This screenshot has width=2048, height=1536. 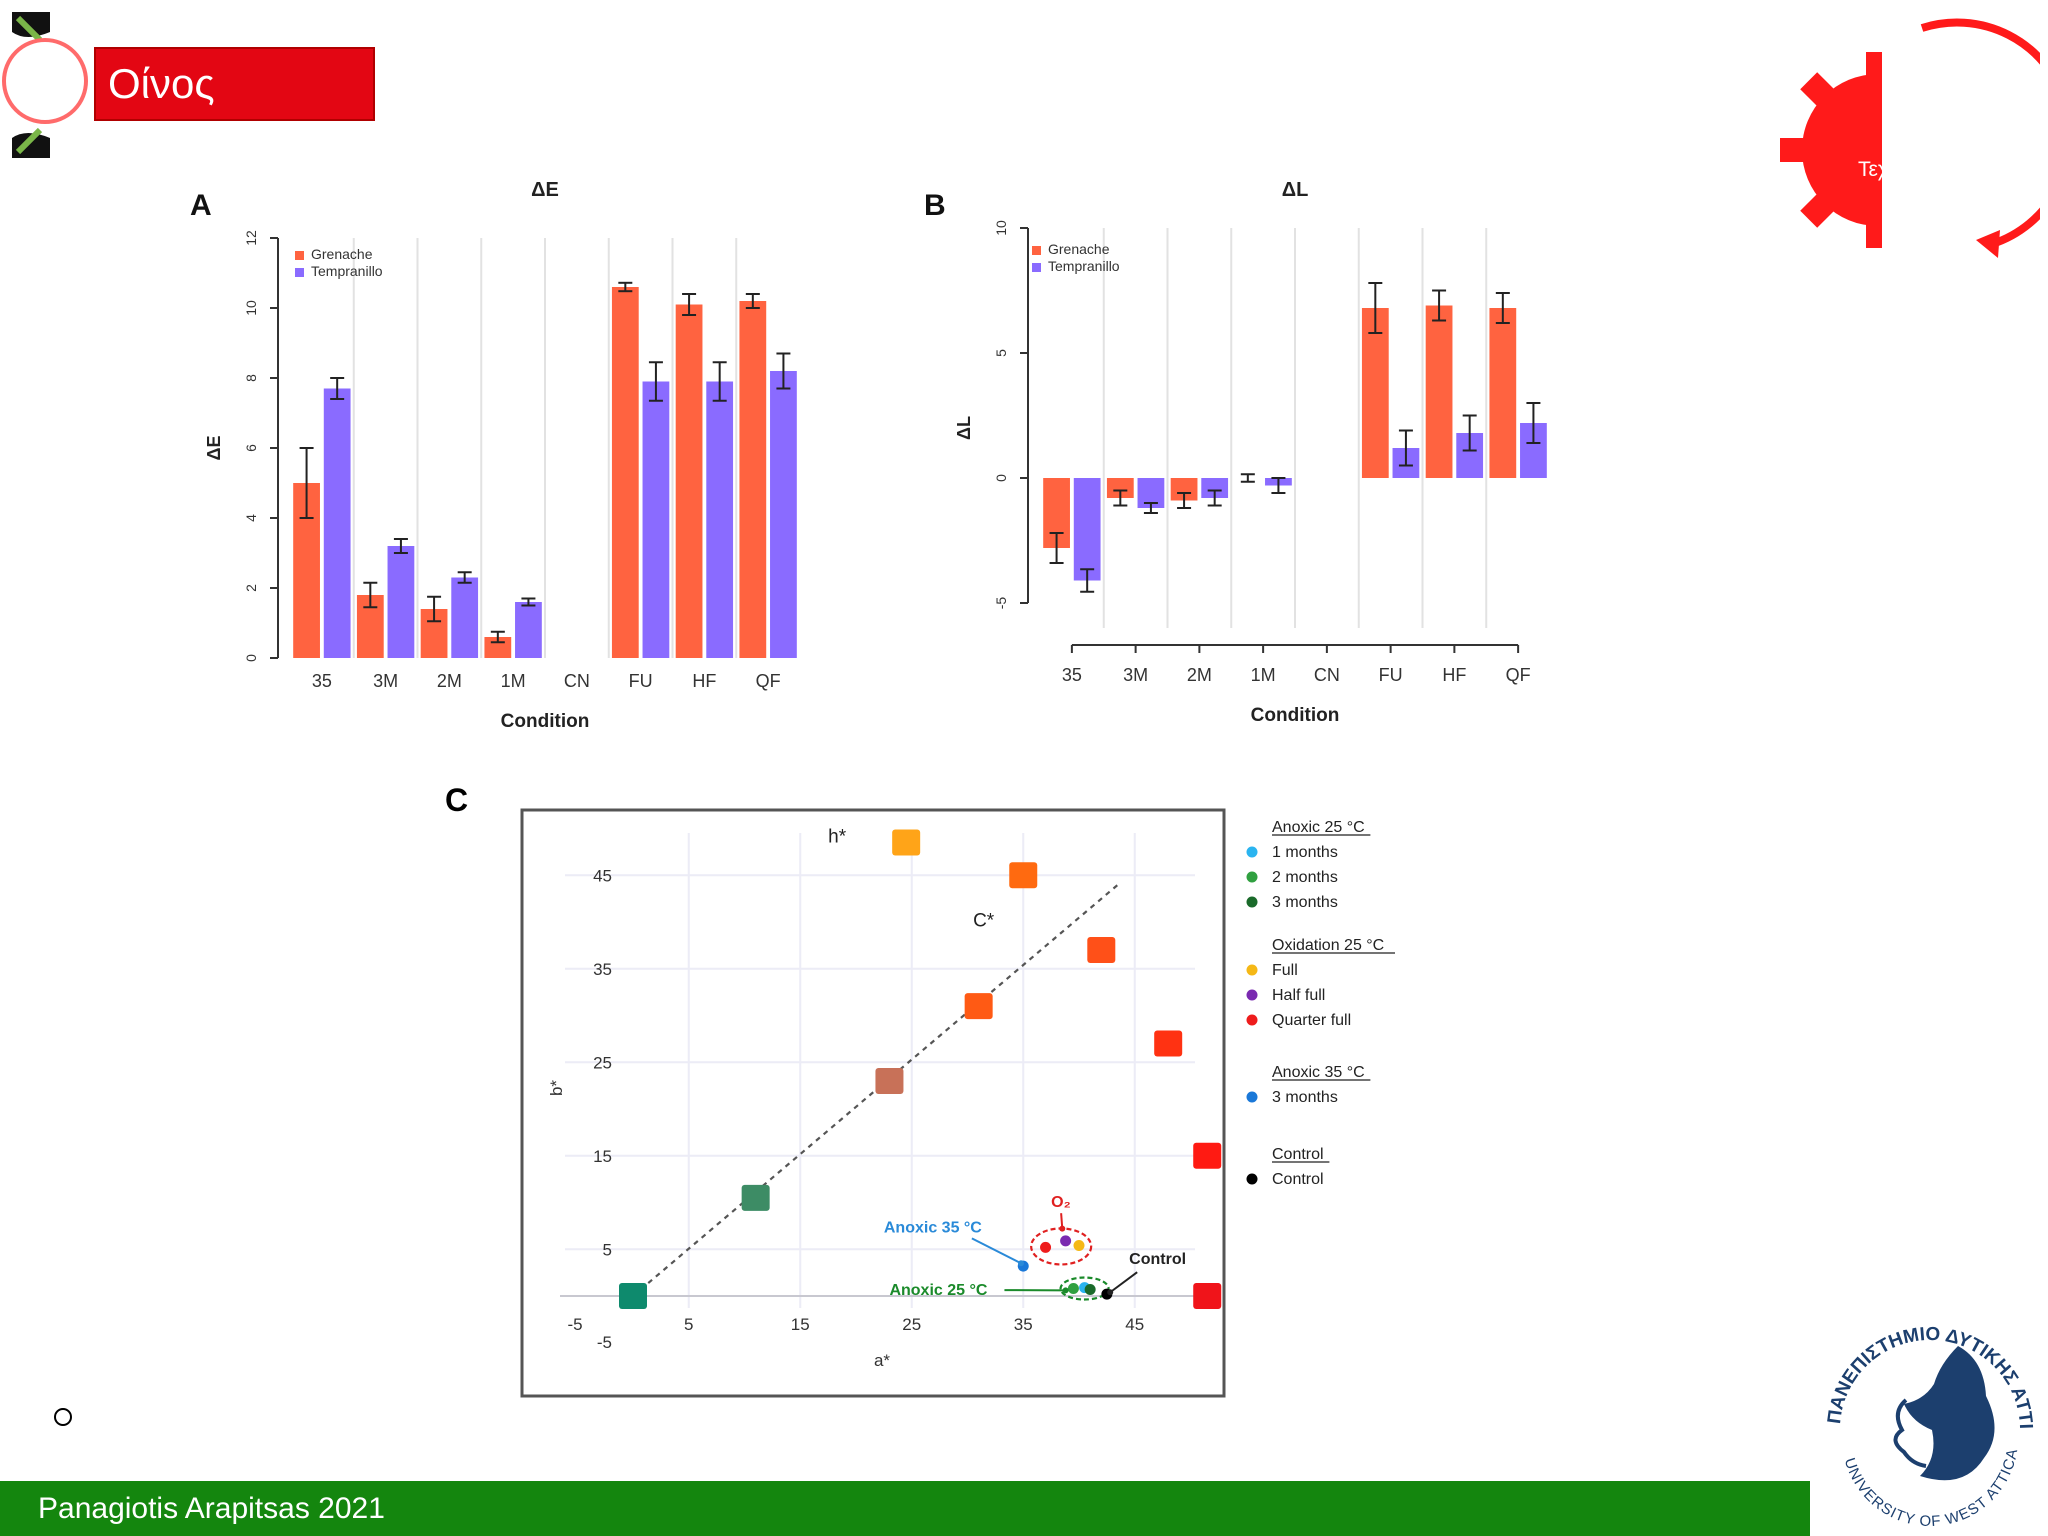 I want to click on panel-label-a: A, so click(x=201, y=205).